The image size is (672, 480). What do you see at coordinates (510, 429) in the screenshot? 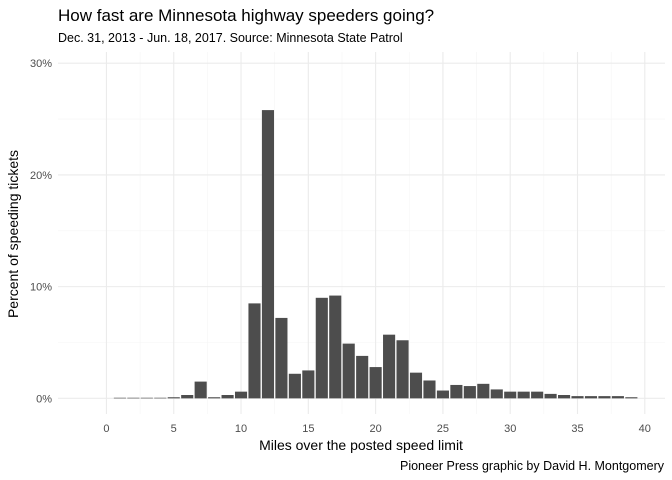
I see `x-tick-label: 30` at bounding box center [510, 429].